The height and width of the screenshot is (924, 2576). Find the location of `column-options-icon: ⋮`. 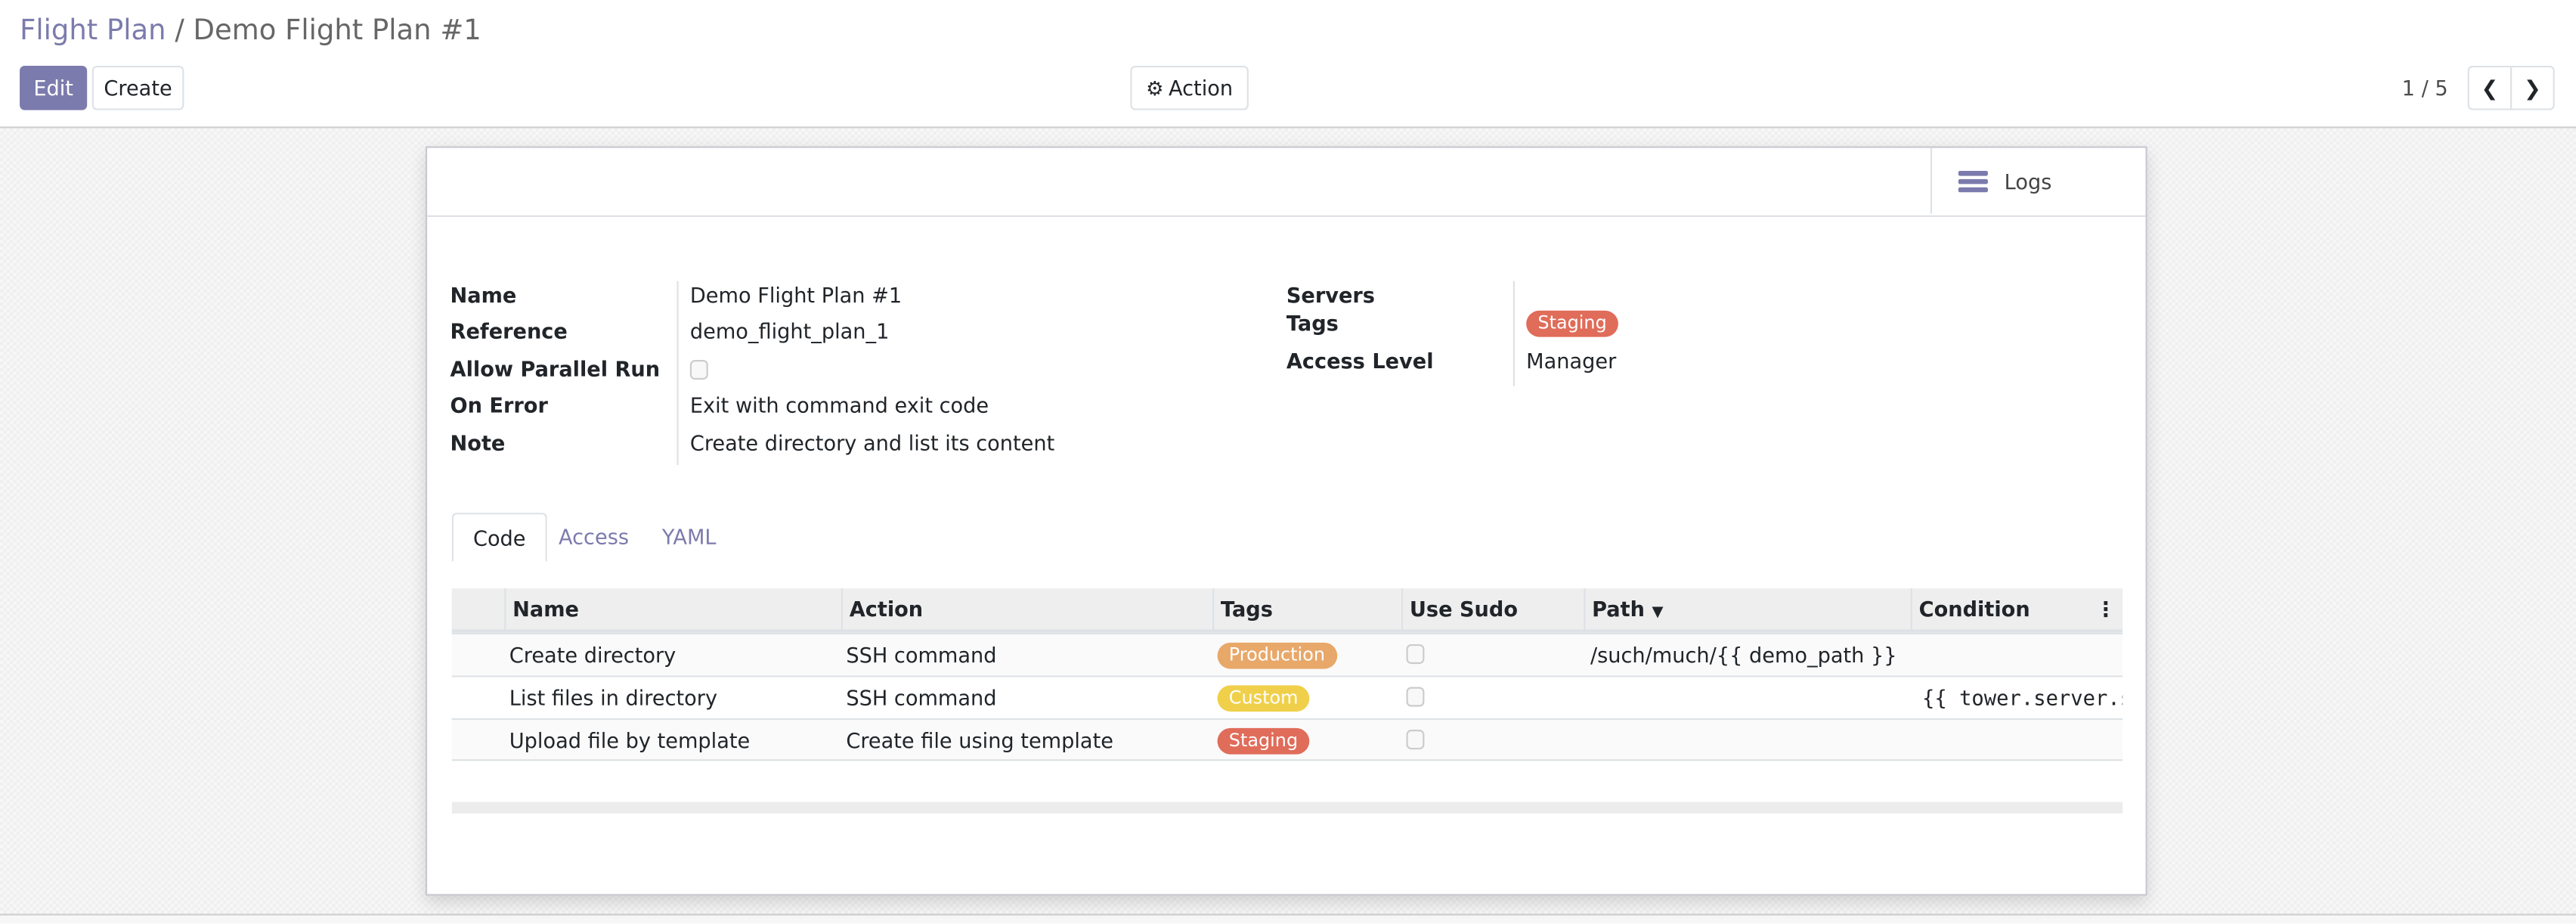

column-options-icon: ⋮ is located at coordinates (2105, 609).